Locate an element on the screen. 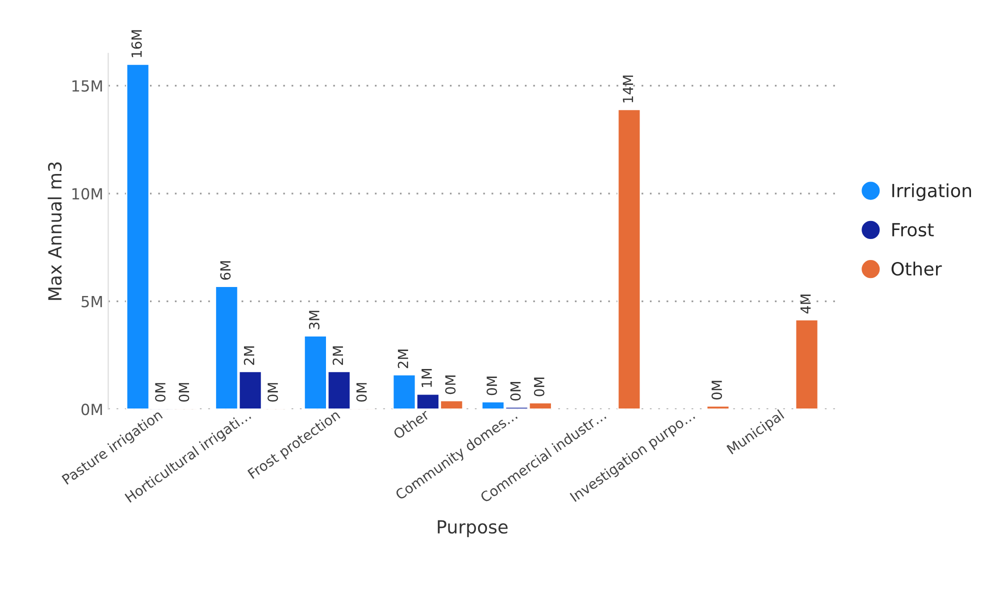 This screenshot has height=593, width=984. y-tick-label: 10M is located at coordinates (87, 194).